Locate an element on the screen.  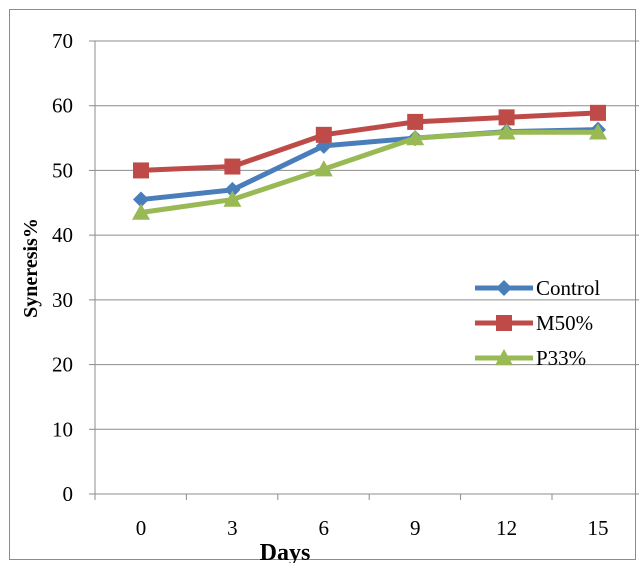
legend-entry: P33% is located at coordinates (530, 358).